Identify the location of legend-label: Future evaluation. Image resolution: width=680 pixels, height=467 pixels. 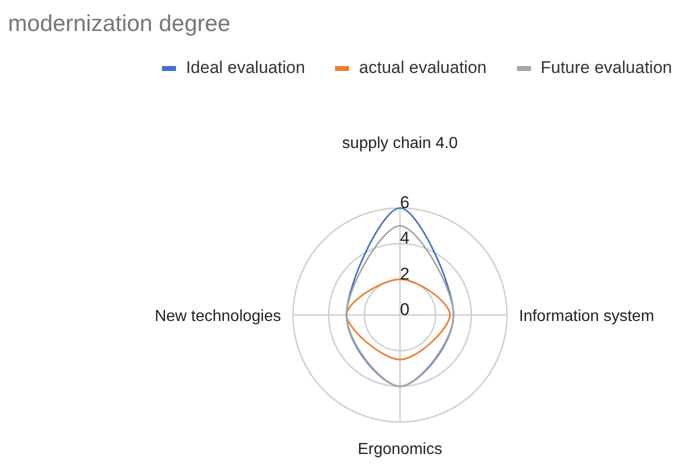
(606, 68).